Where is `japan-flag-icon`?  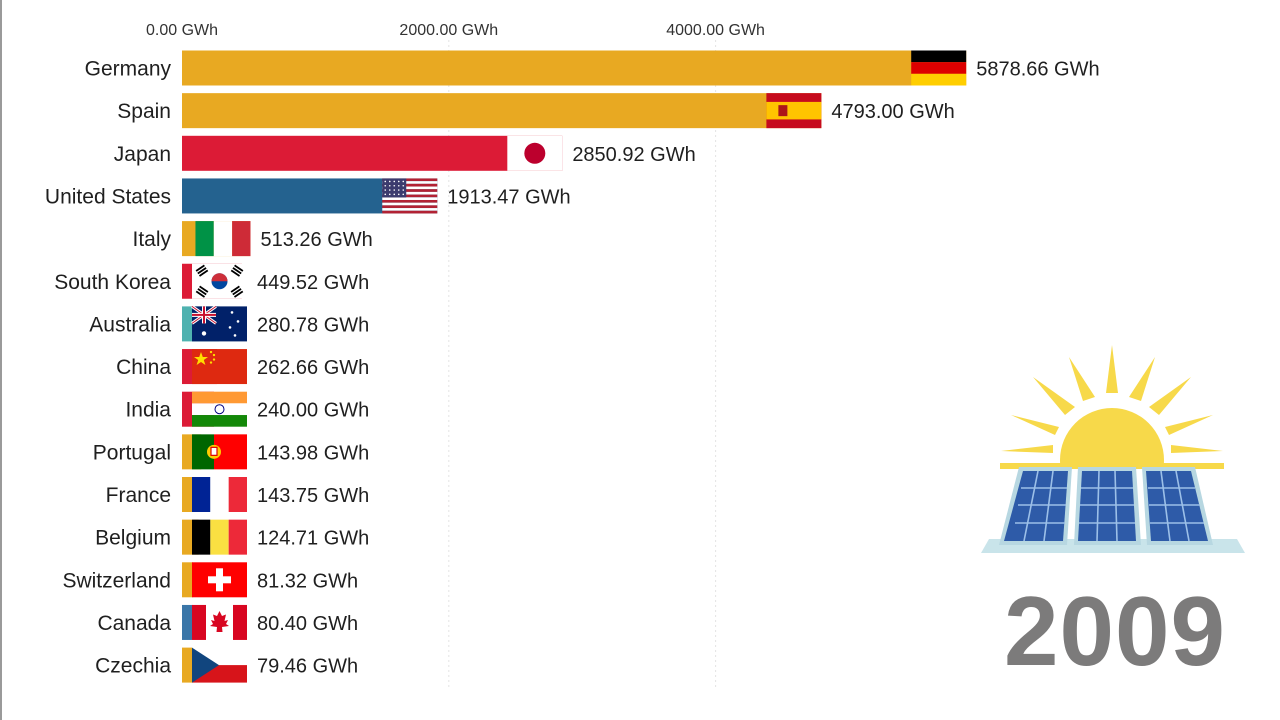 japan-flag-icon is located at coordinates (535, 153).